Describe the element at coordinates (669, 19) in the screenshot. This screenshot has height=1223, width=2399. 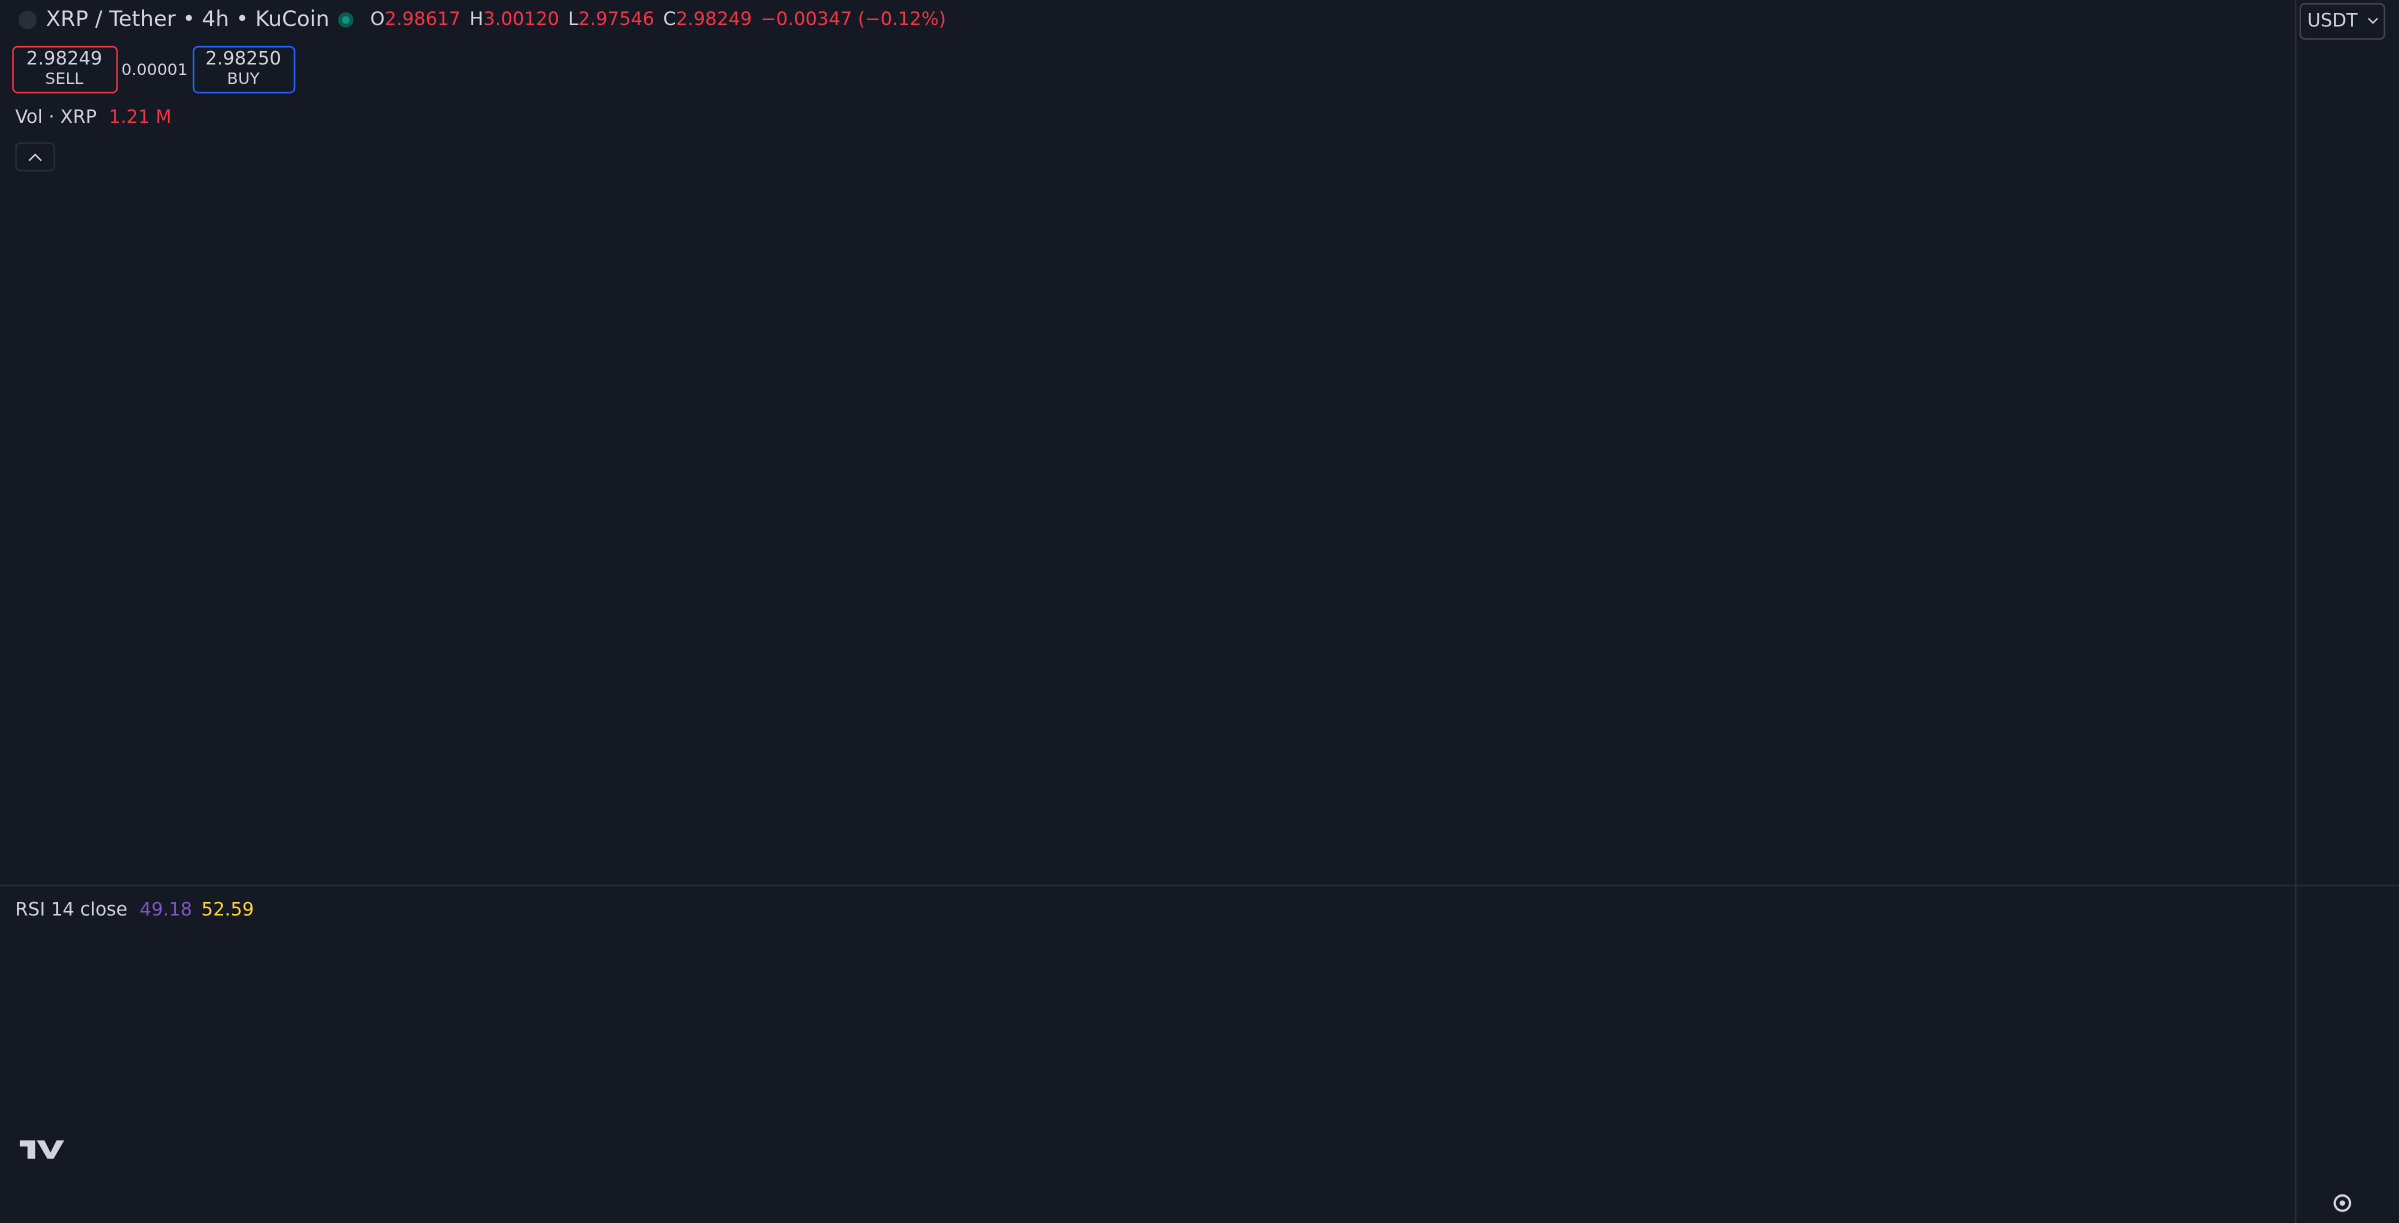
I see `close-label: C` at that location.